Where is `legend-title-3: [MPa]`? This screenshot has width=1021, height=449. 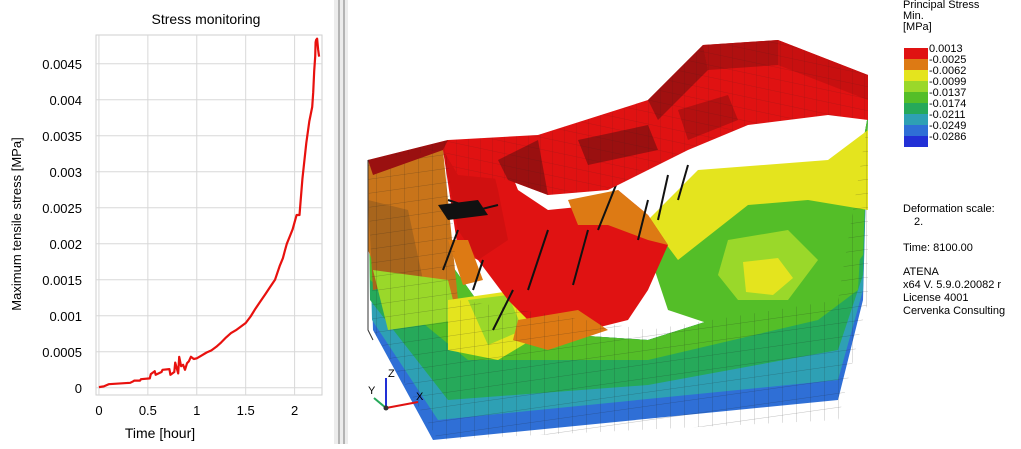
legend-title-3: [MPa] is located at coordinates (917, 27).